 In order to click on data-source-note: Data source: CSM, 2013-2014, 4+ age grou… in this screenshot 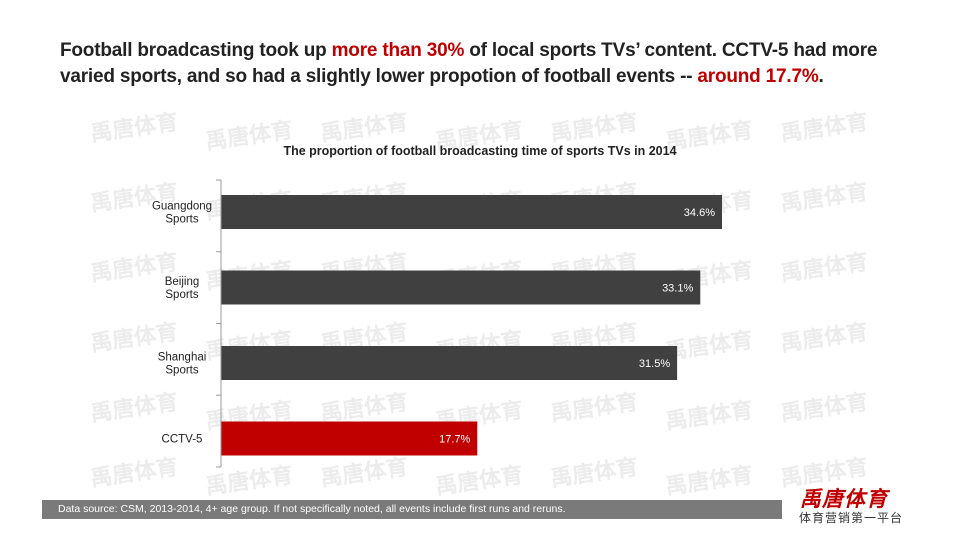, I will do `click(312, 509)`.